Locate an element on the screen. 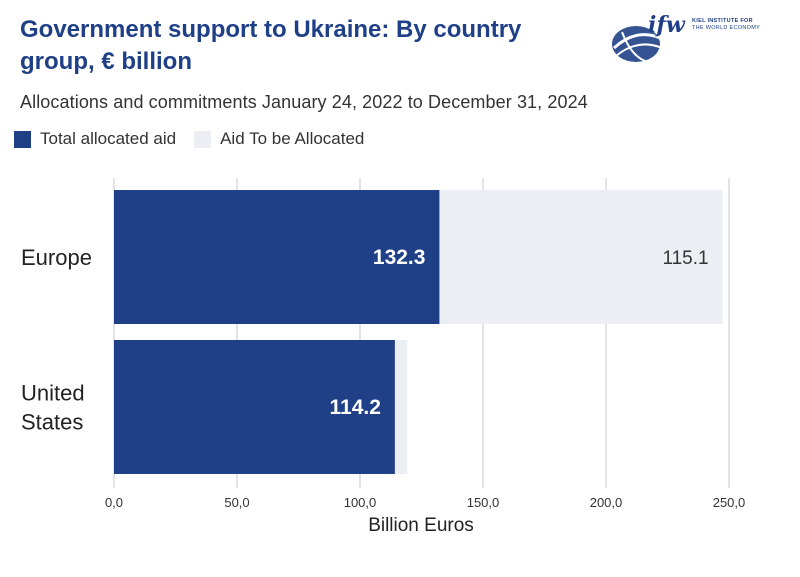 The width and height of the screenshot is (800, 577). logo-text: KIEL INSTITUTE FOR THE WORLD ECONOMY is located at coordinates (739, 25).